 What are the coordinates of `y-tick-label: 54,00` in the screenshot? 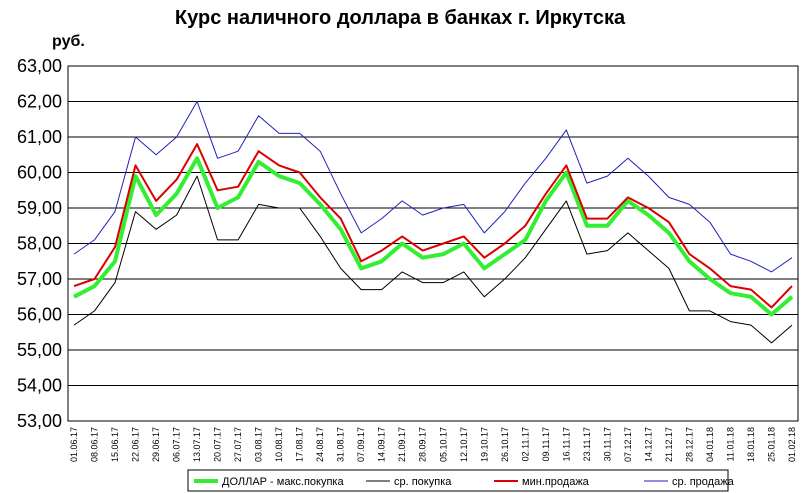 It's located at (39, 386).